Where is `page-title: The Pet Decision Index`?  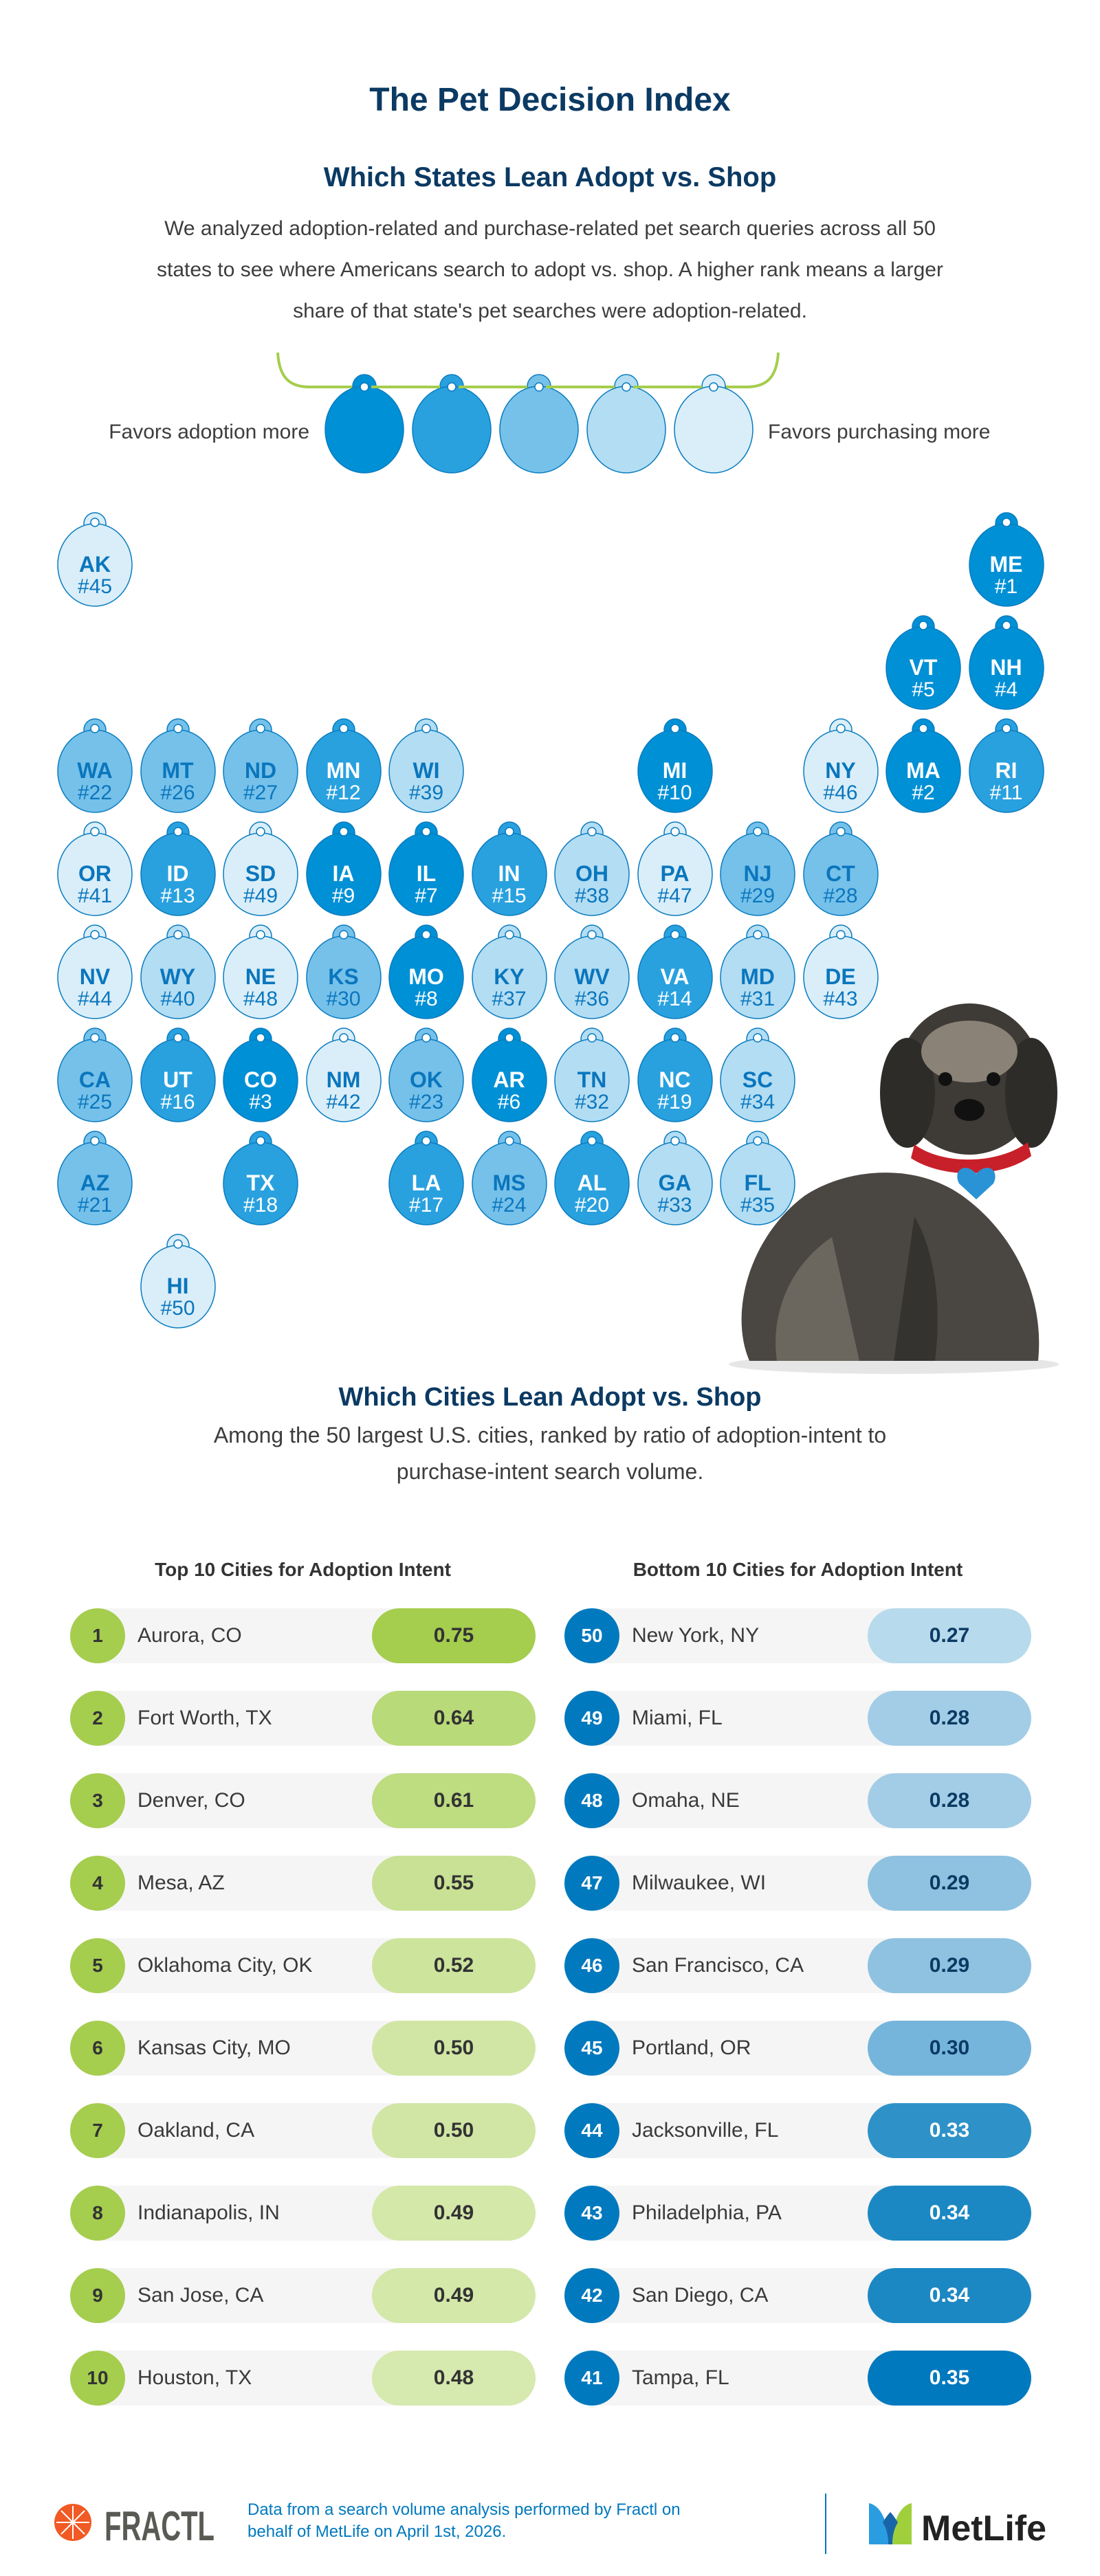 page-title: The Pet Decision Index is located at coordinates (550, 100).